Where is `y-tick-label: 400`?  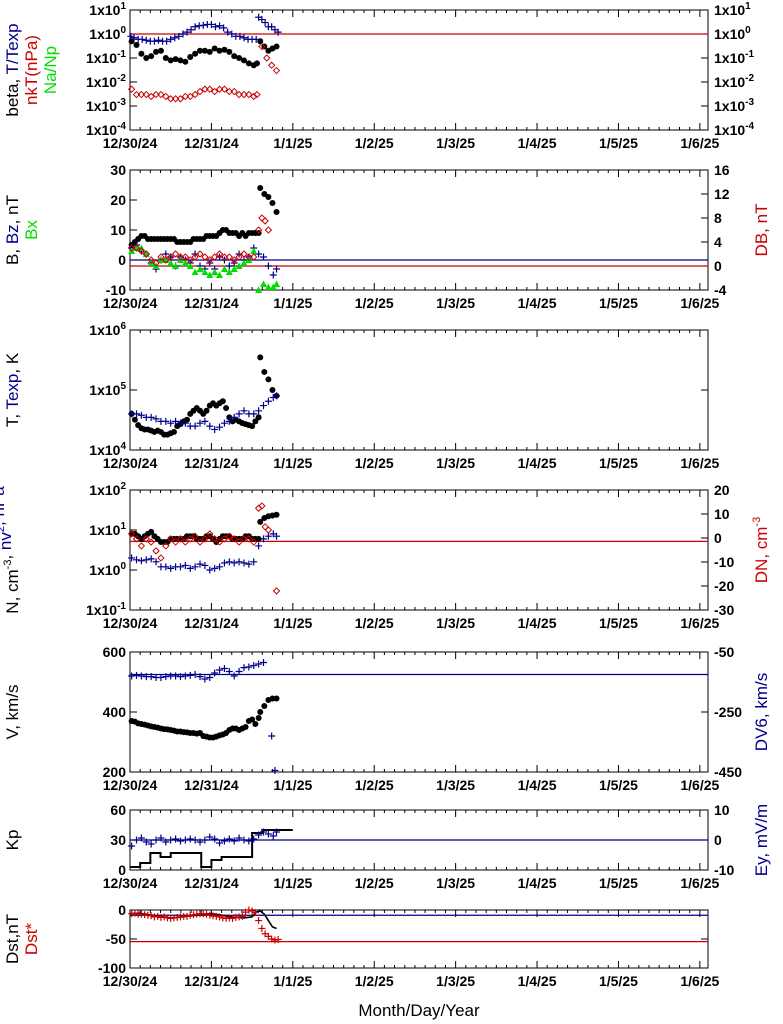 y-tick-label: 400 is located at coordinates (115, 712).